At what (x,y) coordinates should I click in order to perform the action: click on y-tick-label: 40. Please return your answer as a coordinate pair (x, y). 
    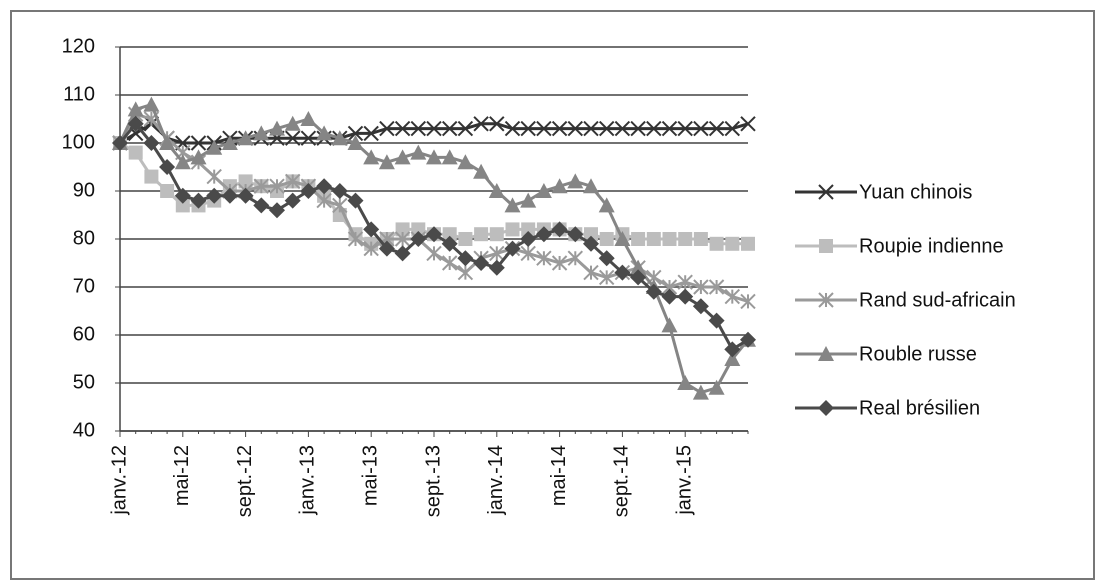
    Looking at the image, I should click on (84, 430).